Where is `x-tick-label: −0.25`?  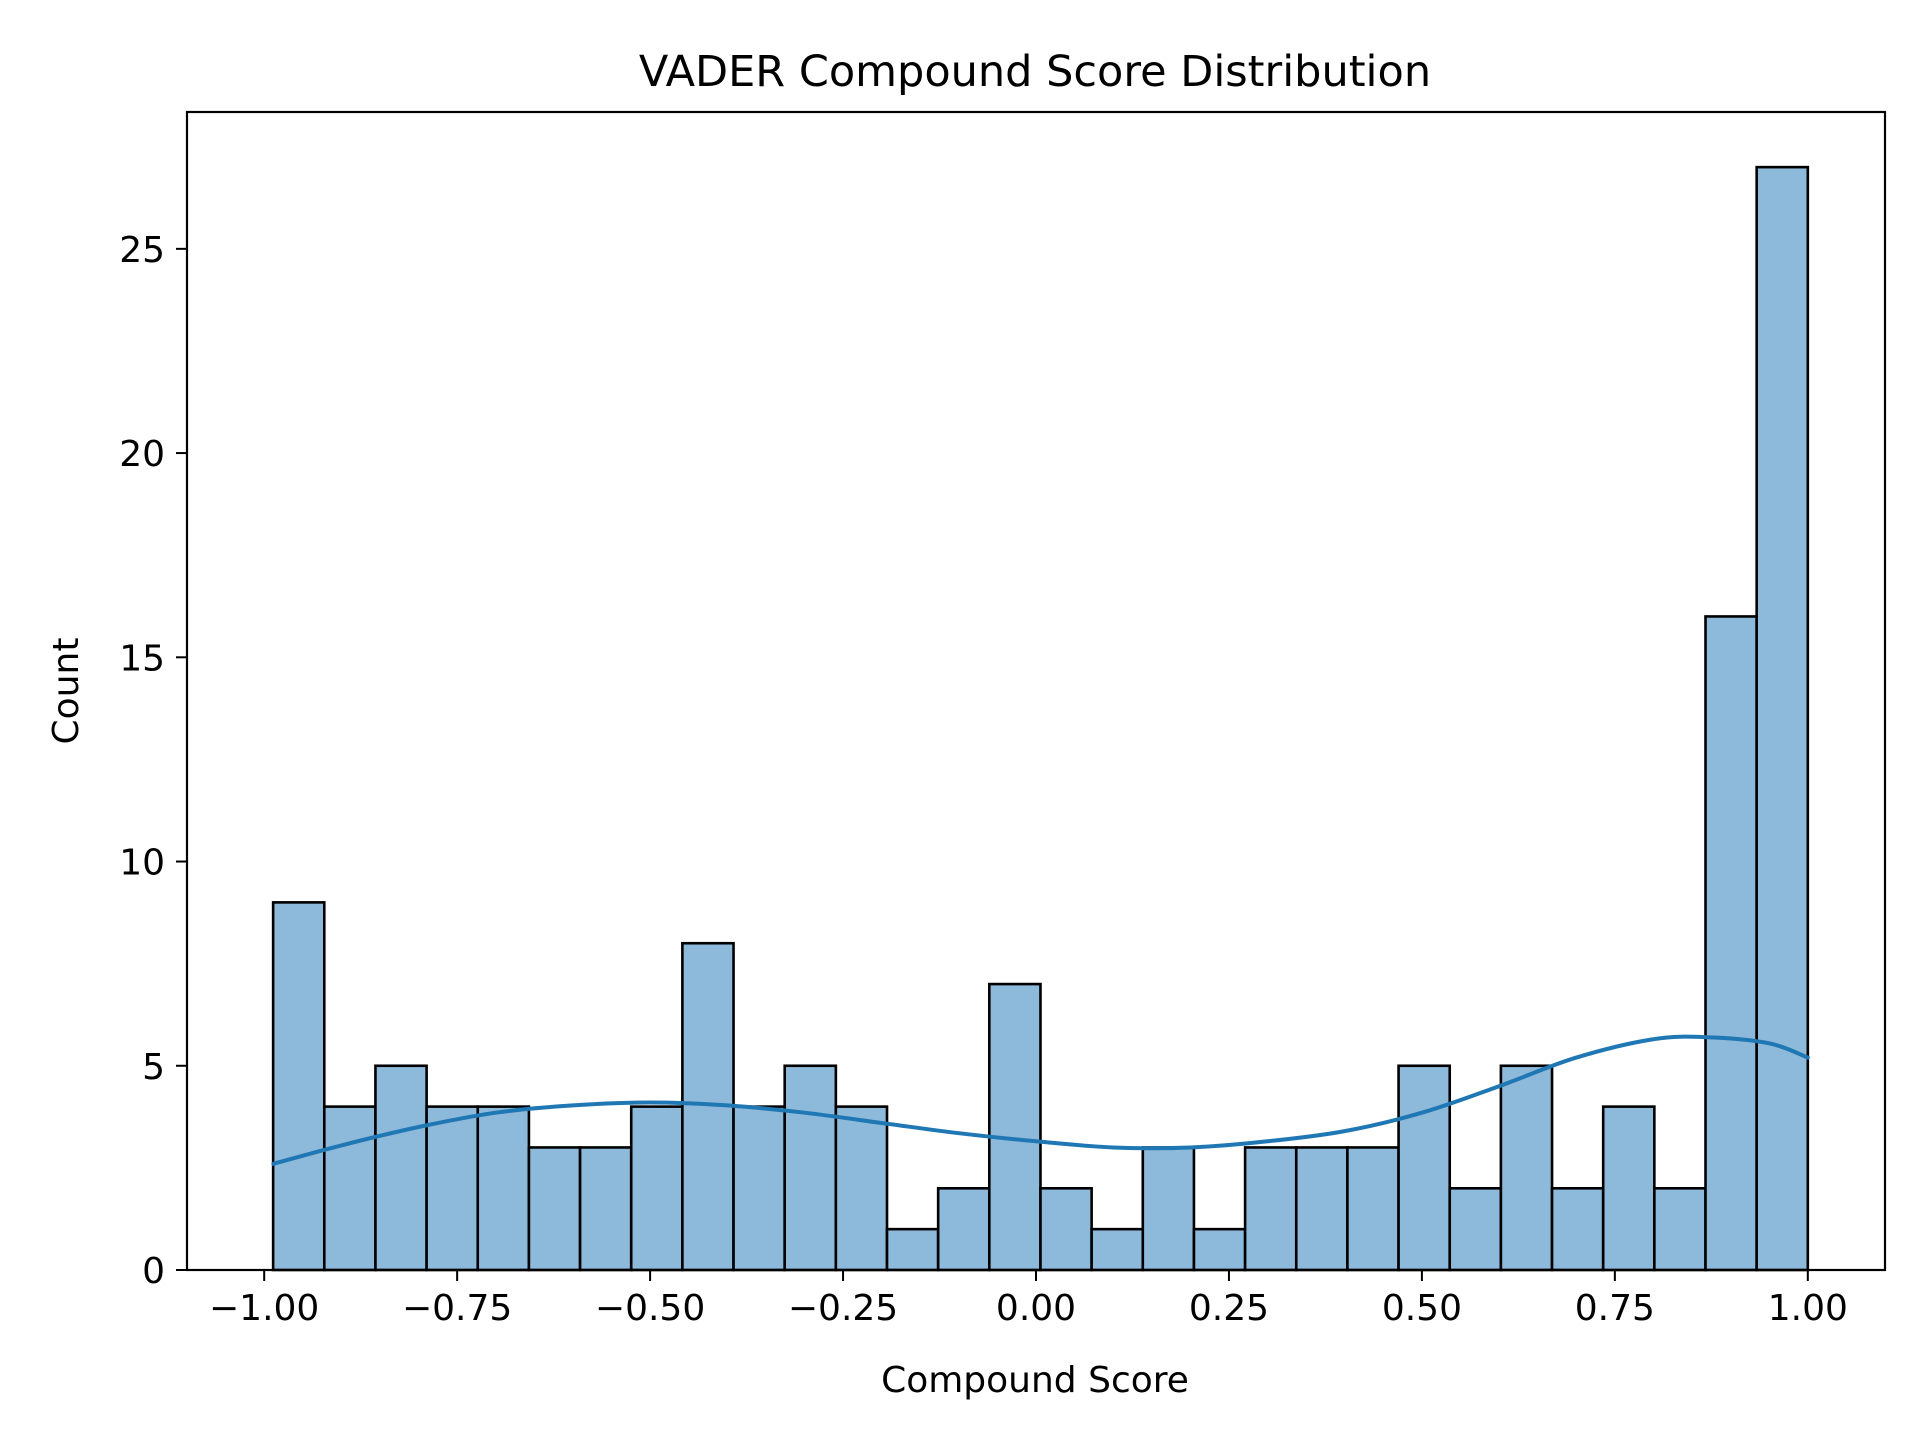
x-tick-label: −0.25 is located at coordinates (843, 1308).